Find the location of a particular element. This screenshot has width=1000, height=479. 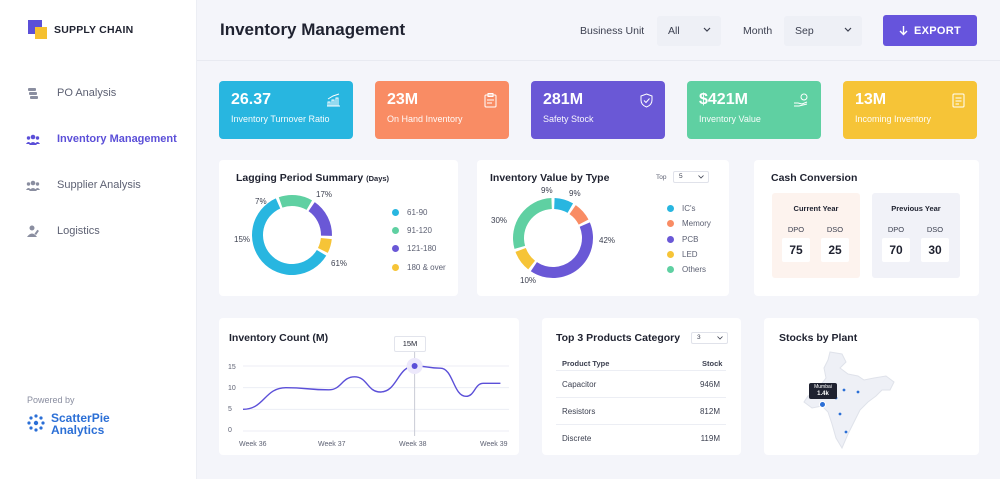

table-row: Resistors 812M is located at coordinates (641, 410).